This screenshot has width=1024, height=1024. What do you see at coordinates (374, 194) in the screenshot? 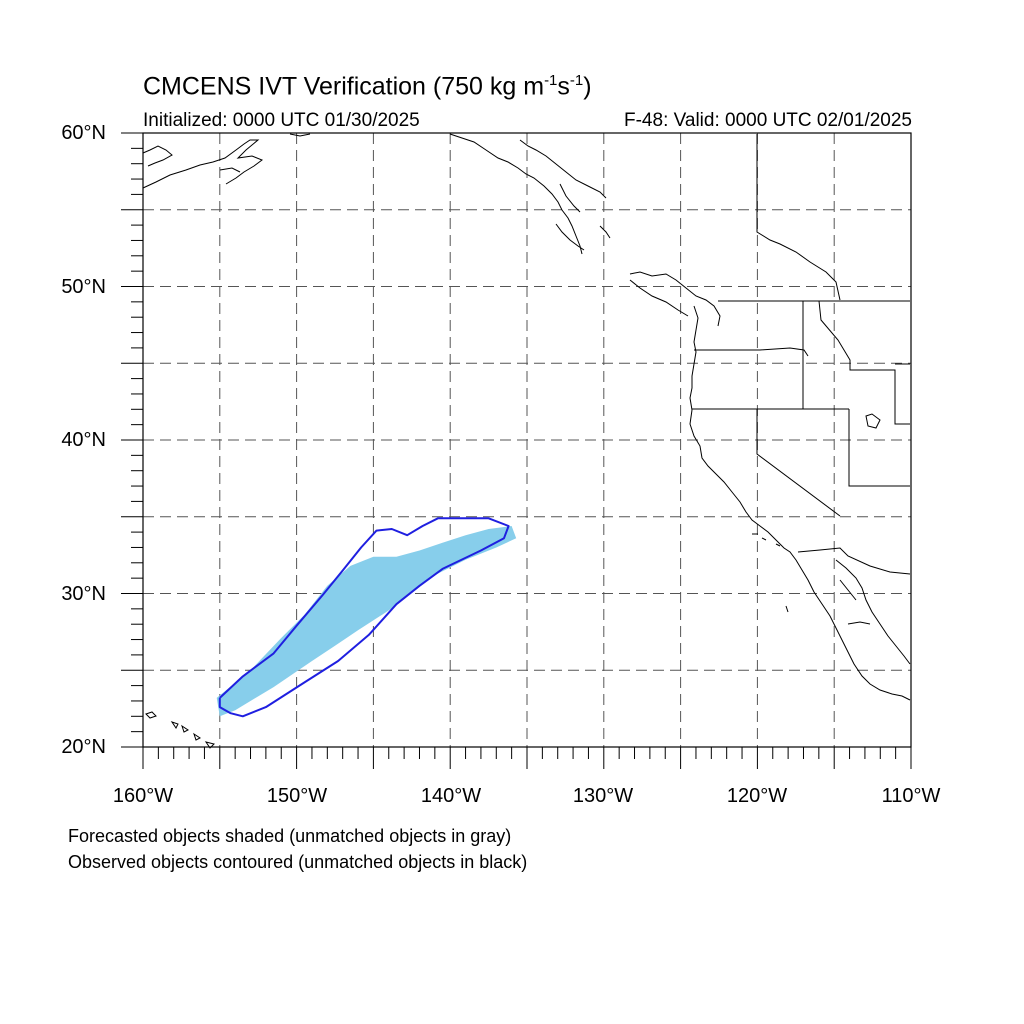
I see `alaska-coastline` at bounding box center [374, 194].